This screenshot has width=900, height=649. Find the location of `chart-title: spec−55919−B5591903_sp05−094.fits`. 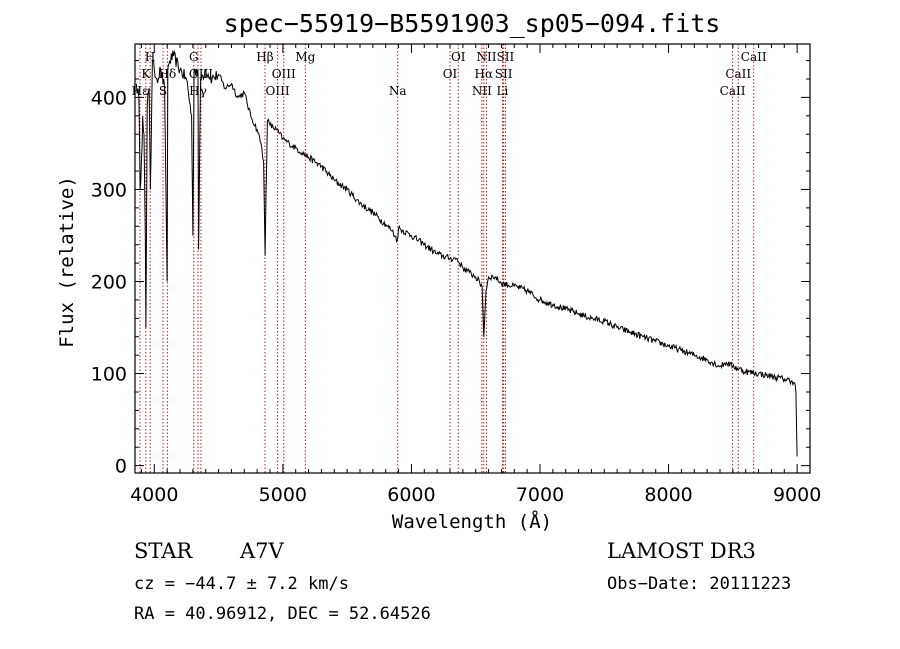

chart-title: spec−55919−B5591903_sp05−094.fits is located at coordinates (472, 23).